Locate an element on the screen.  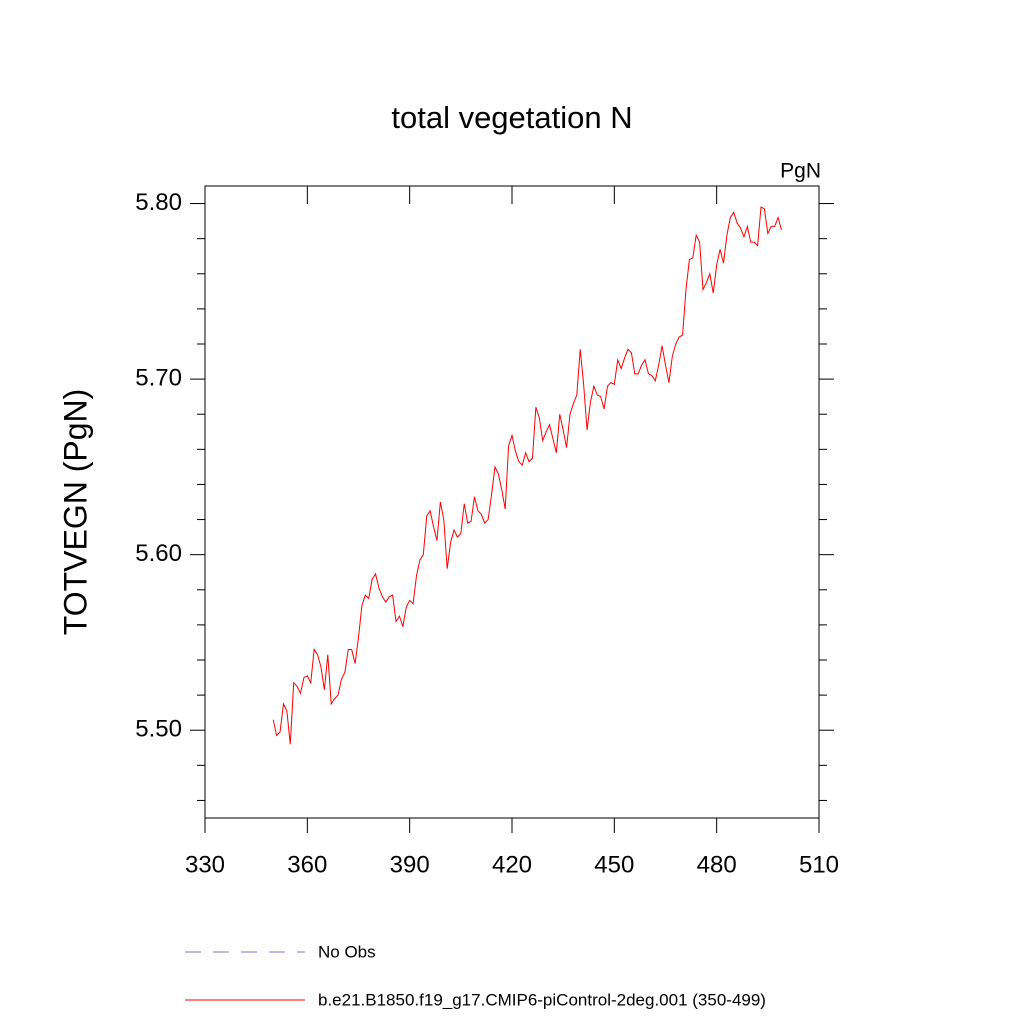
y-axis-label: TOTVEGN (PgN) is located at coordinates (75, 512).